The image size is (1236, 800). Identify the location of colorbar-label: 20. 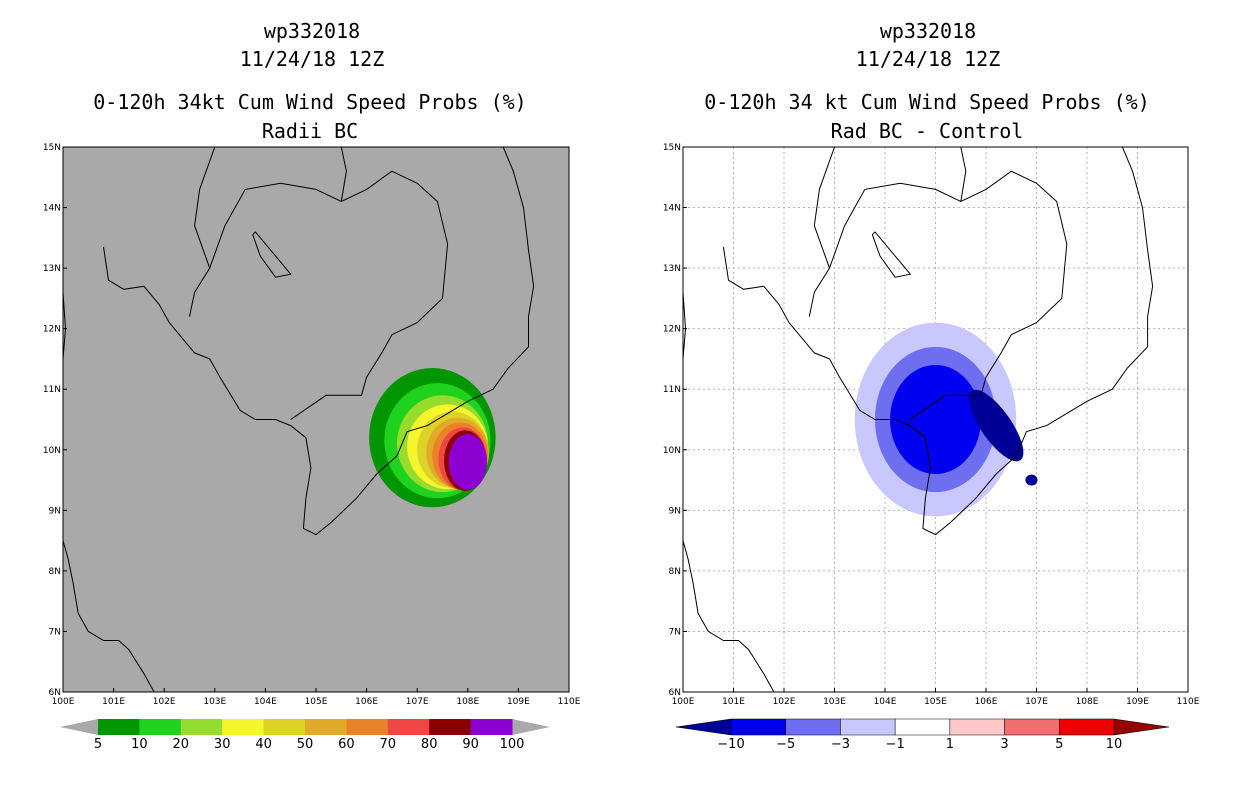
(181, 744).